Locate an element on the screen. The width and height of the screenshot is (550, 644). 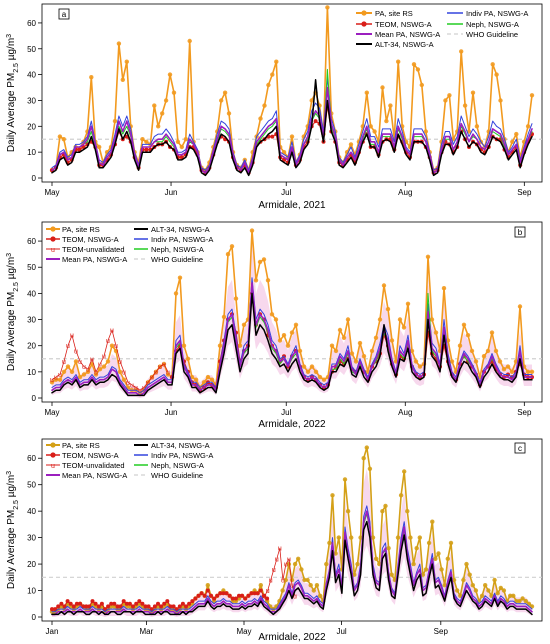
y-tick-label: 20 is located at coordinates (31, 346).